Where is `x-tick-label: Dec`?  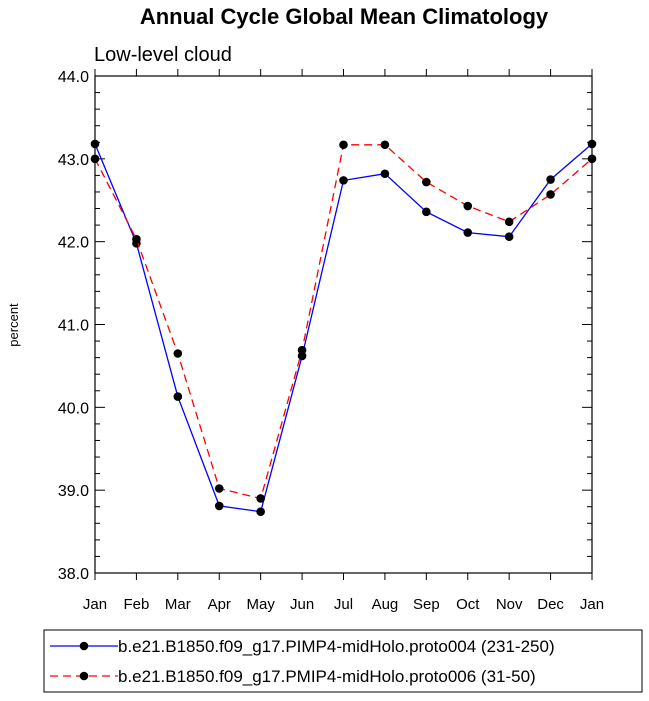
x-tick-label: Dec is located at coordinates (550, 604).